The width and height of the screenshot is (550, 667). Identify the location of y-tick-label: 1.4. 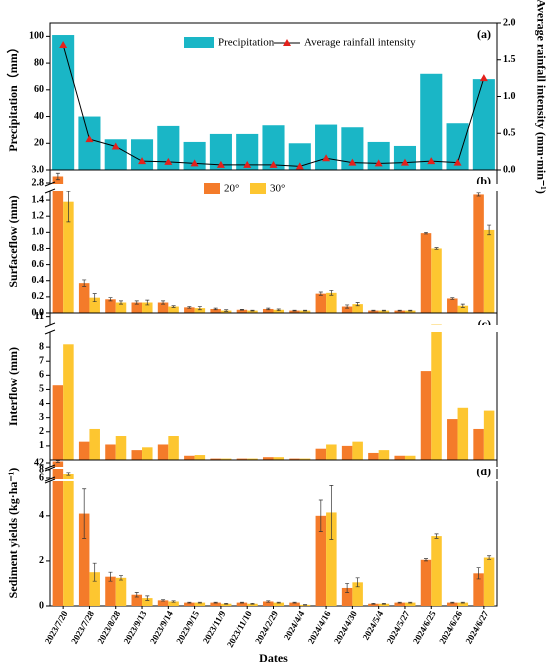
(38, 199).